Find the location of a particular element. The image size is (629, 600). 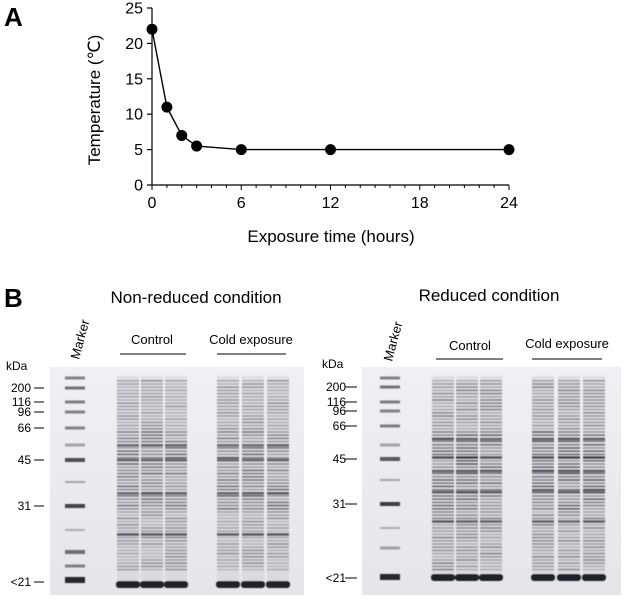

ladder-label: 31 is located at coordinates (340, 504).